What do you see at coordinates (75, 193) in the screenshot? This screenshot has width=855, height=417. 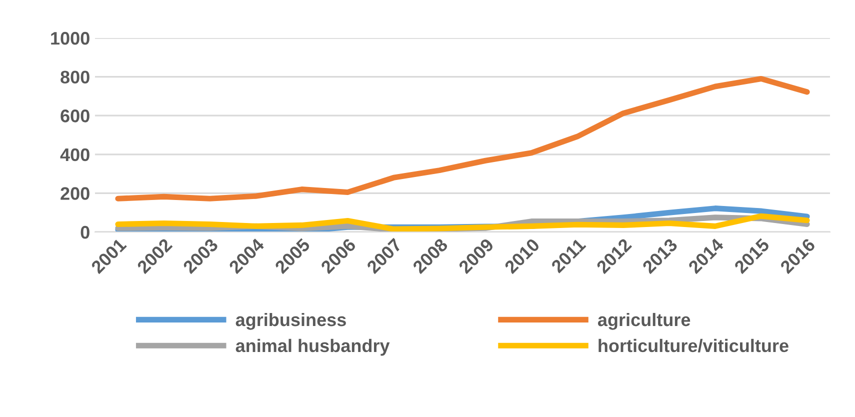 I see `y-tick-label: 200` at bounding box center [75, 193].